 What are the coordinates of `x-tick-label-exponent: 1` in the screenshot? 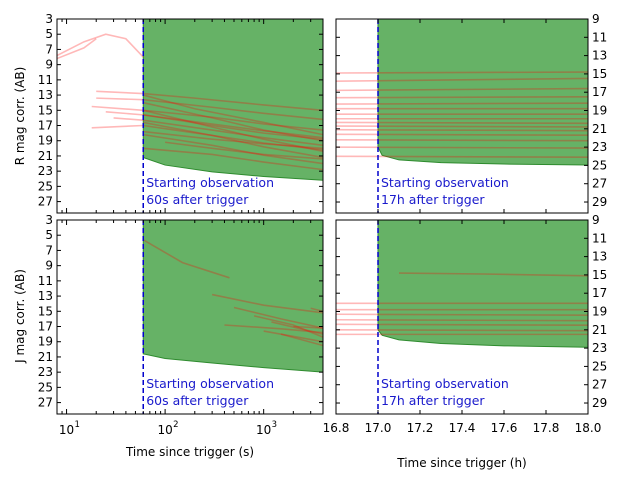 It's located at (77, 425).